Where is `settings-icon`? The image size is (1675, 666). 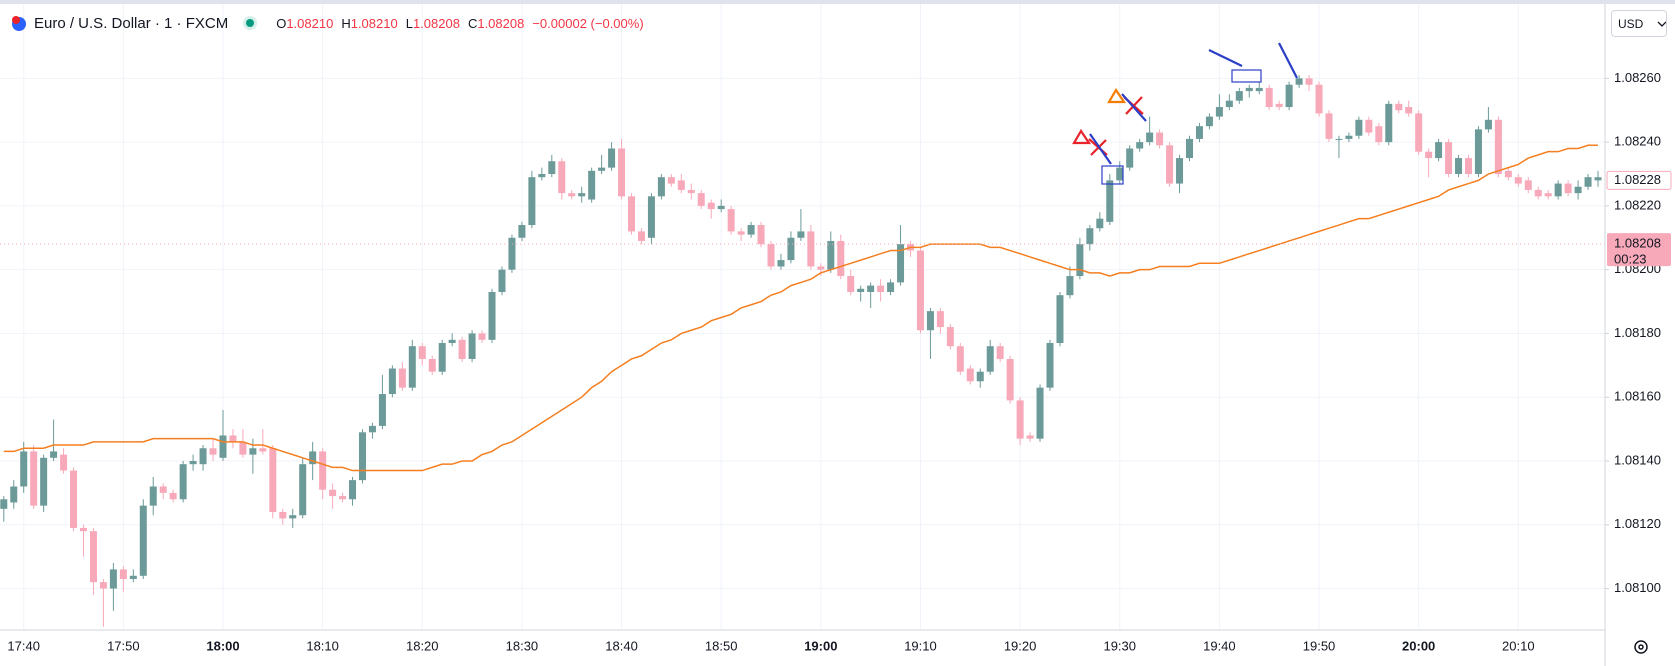 settings-icon is located at coordinates (1641, 647).